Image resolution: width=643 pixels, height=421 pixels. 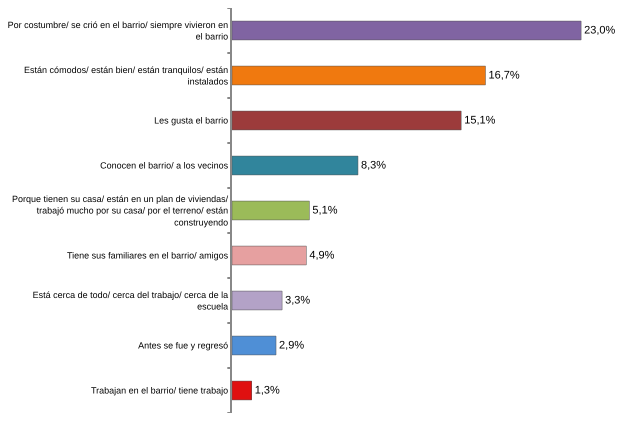 What do you see at coordinates (297, 300) in the screenshot?
I see `data-label: 3,3%` at bounding box center [297, 300].